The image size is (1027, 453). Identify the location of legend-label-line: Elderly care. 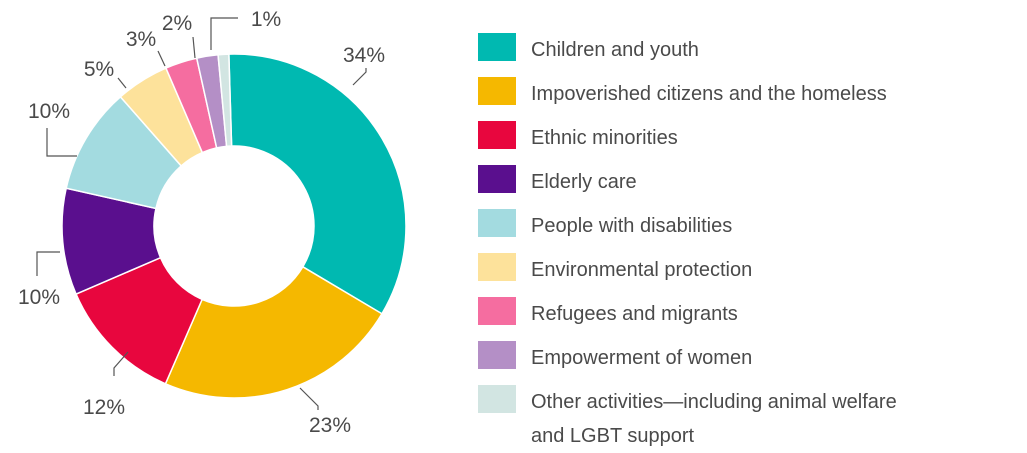
(584, 182).